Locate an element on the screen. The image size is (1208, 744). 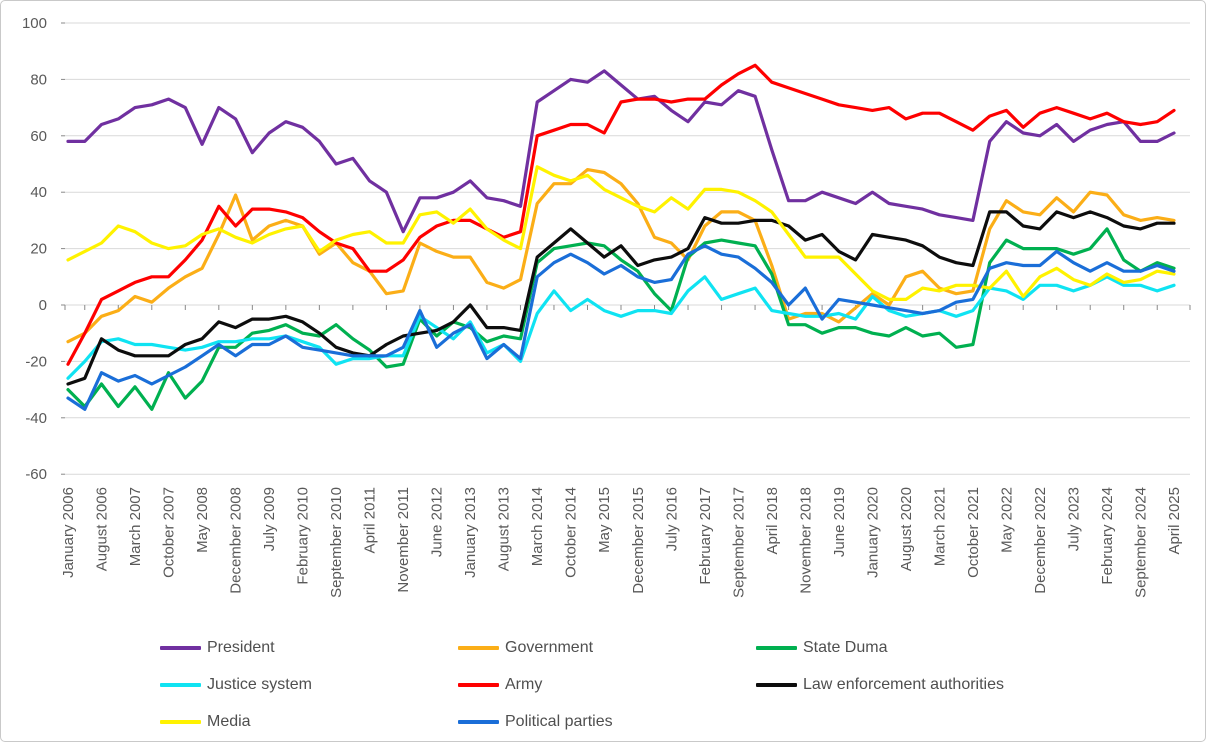
legend-label: Justice system is located at coordinates (259, 684).